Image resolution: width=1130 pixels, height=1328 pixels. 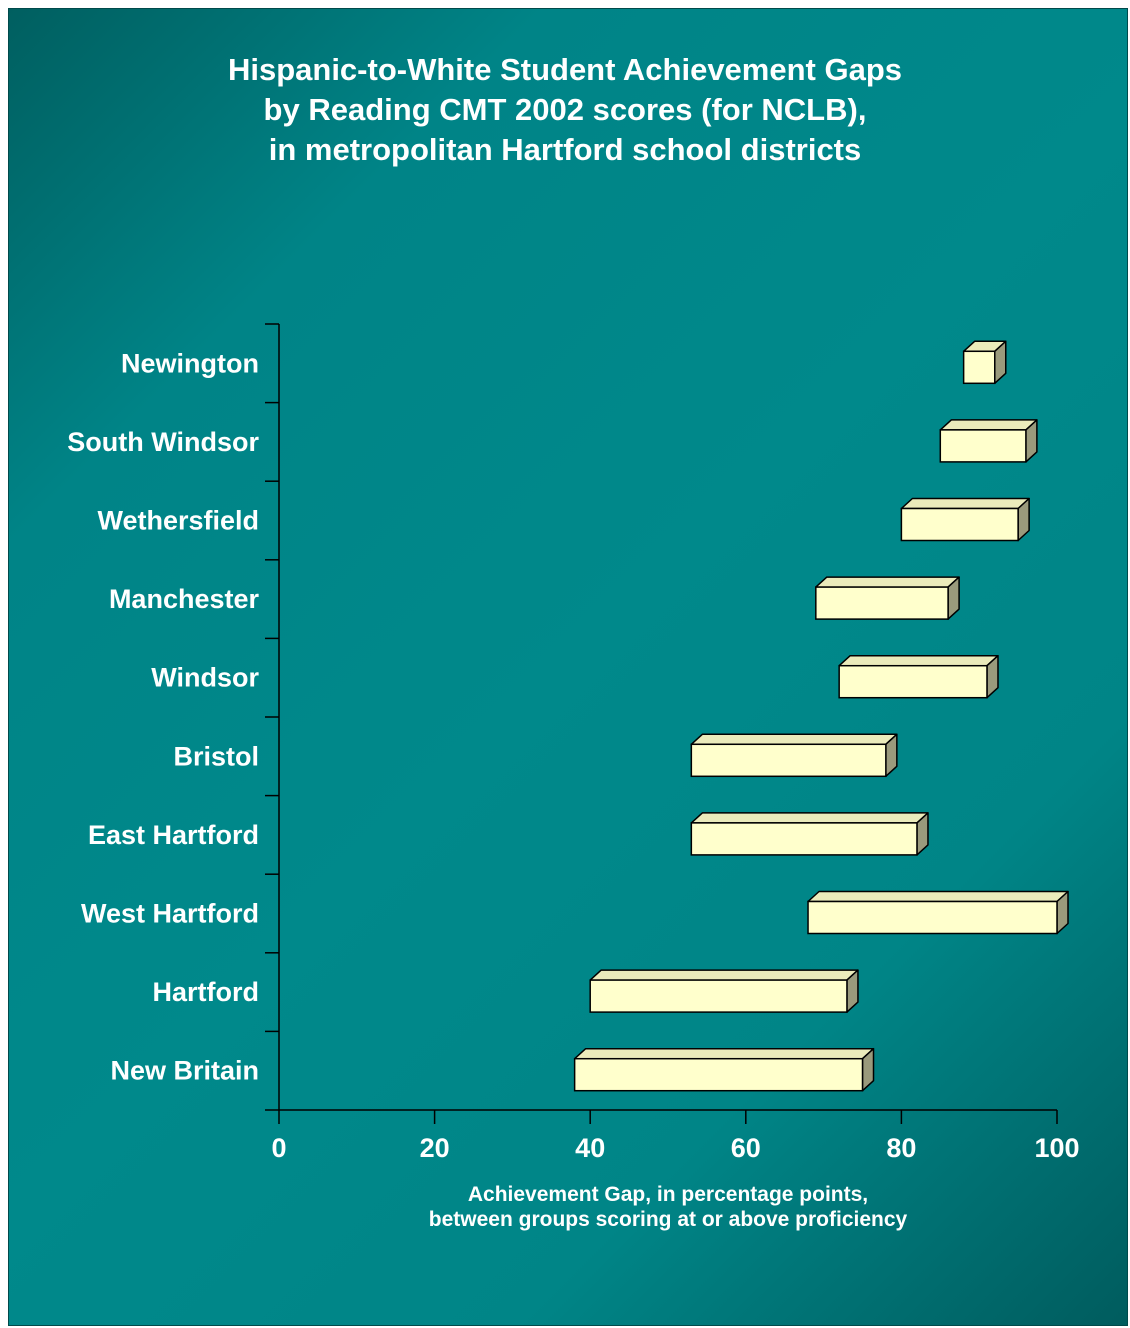 I want to click on category-label: South Windsor, so click(x=163, y=442).